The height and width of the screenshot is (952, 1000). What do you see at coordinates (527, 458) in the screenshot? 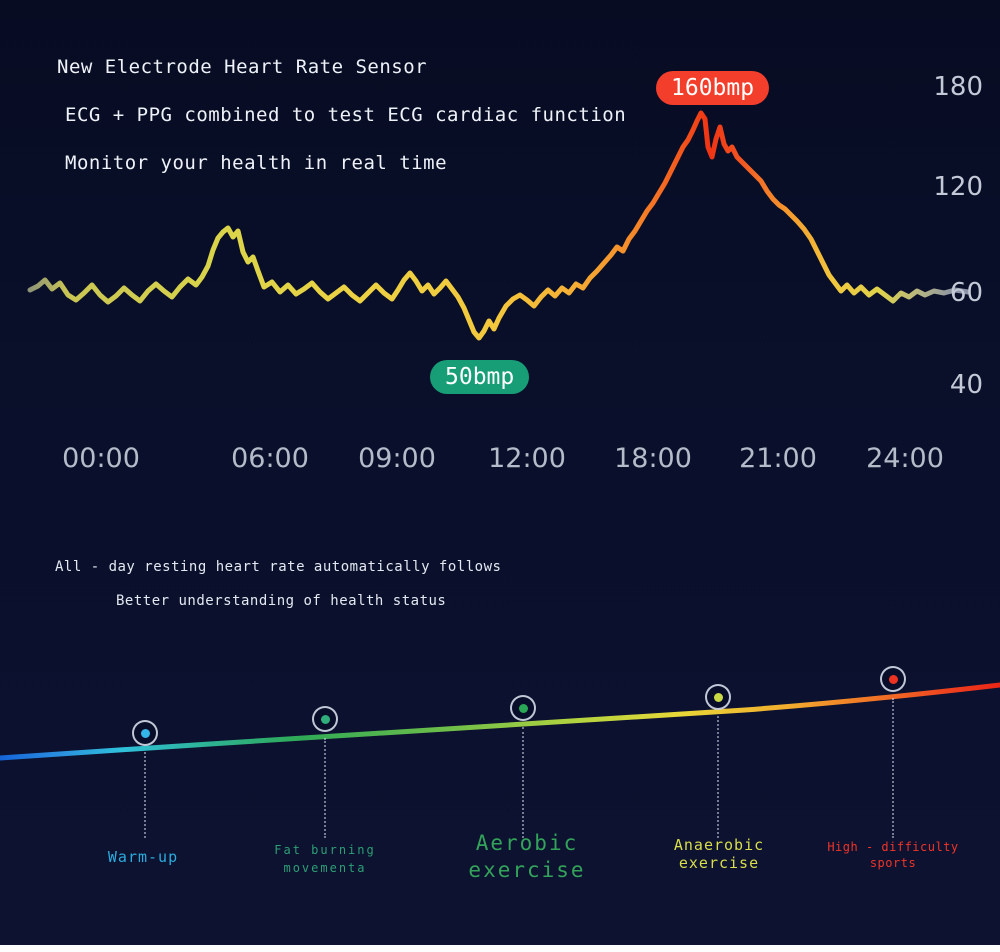
I see `x-axis-tick-1200: 12:00` at bounding box center [527, 458].